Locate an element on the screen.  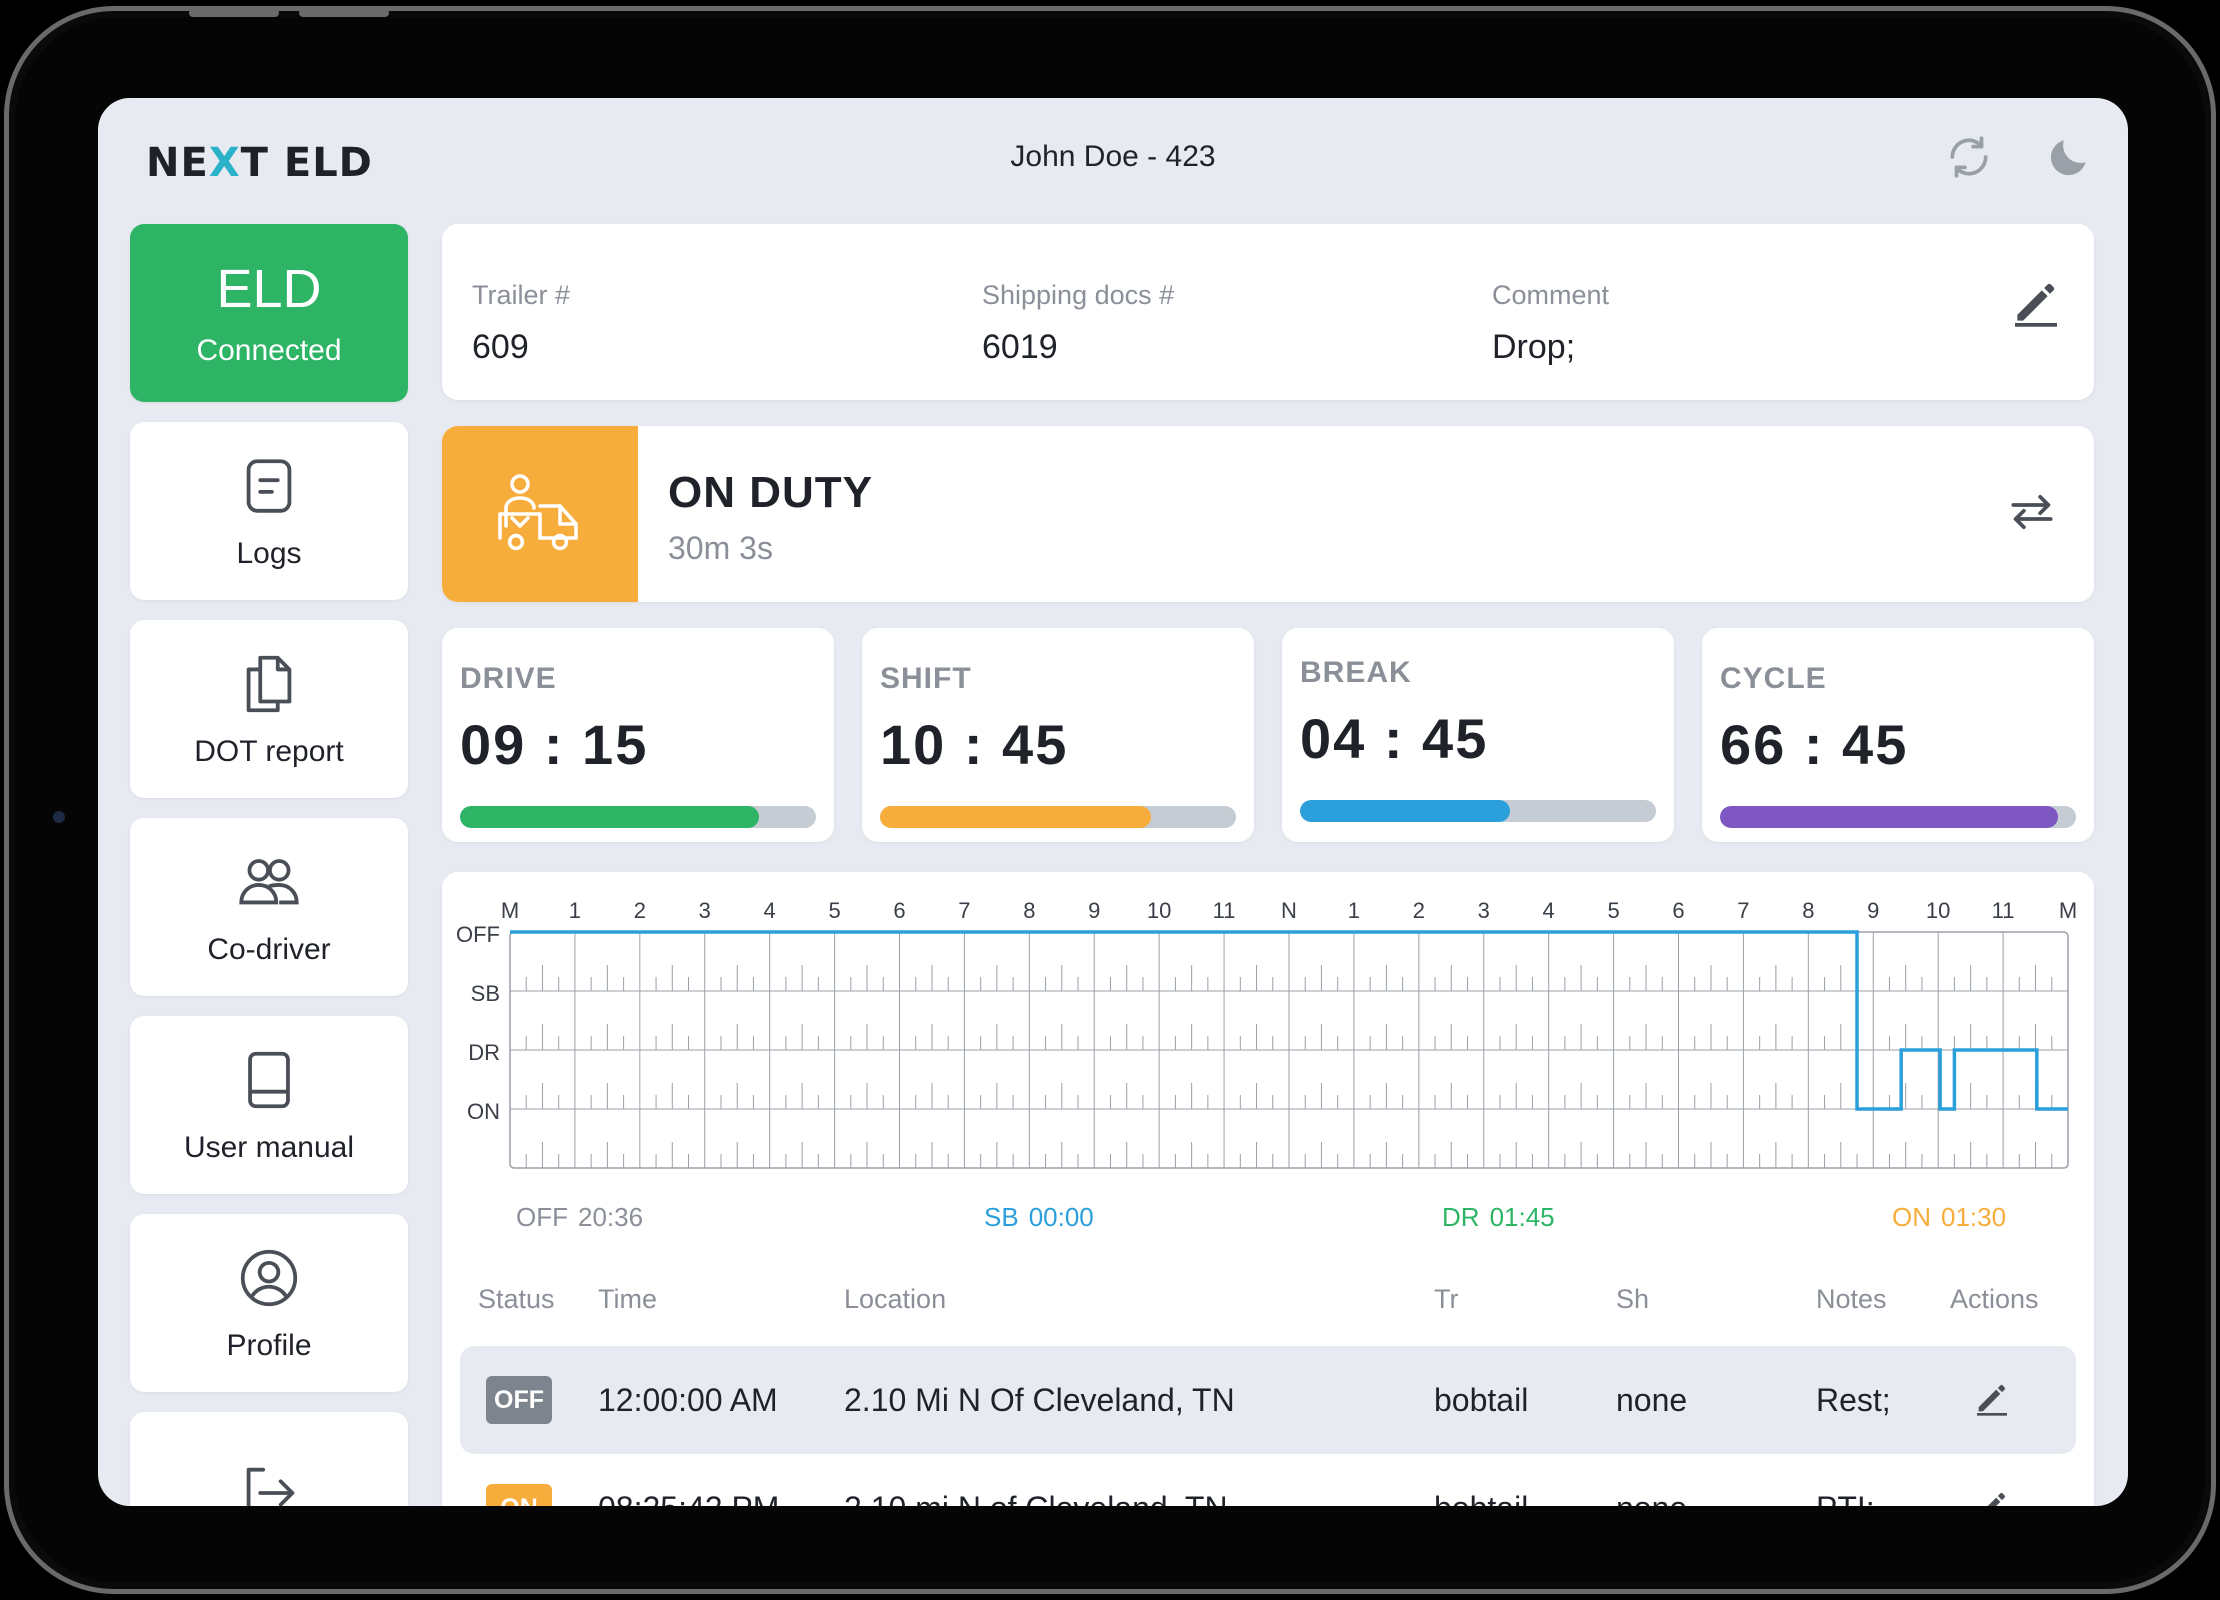
sidebar-item-co-driver: Co-driver is located at coordinates (269, 907).